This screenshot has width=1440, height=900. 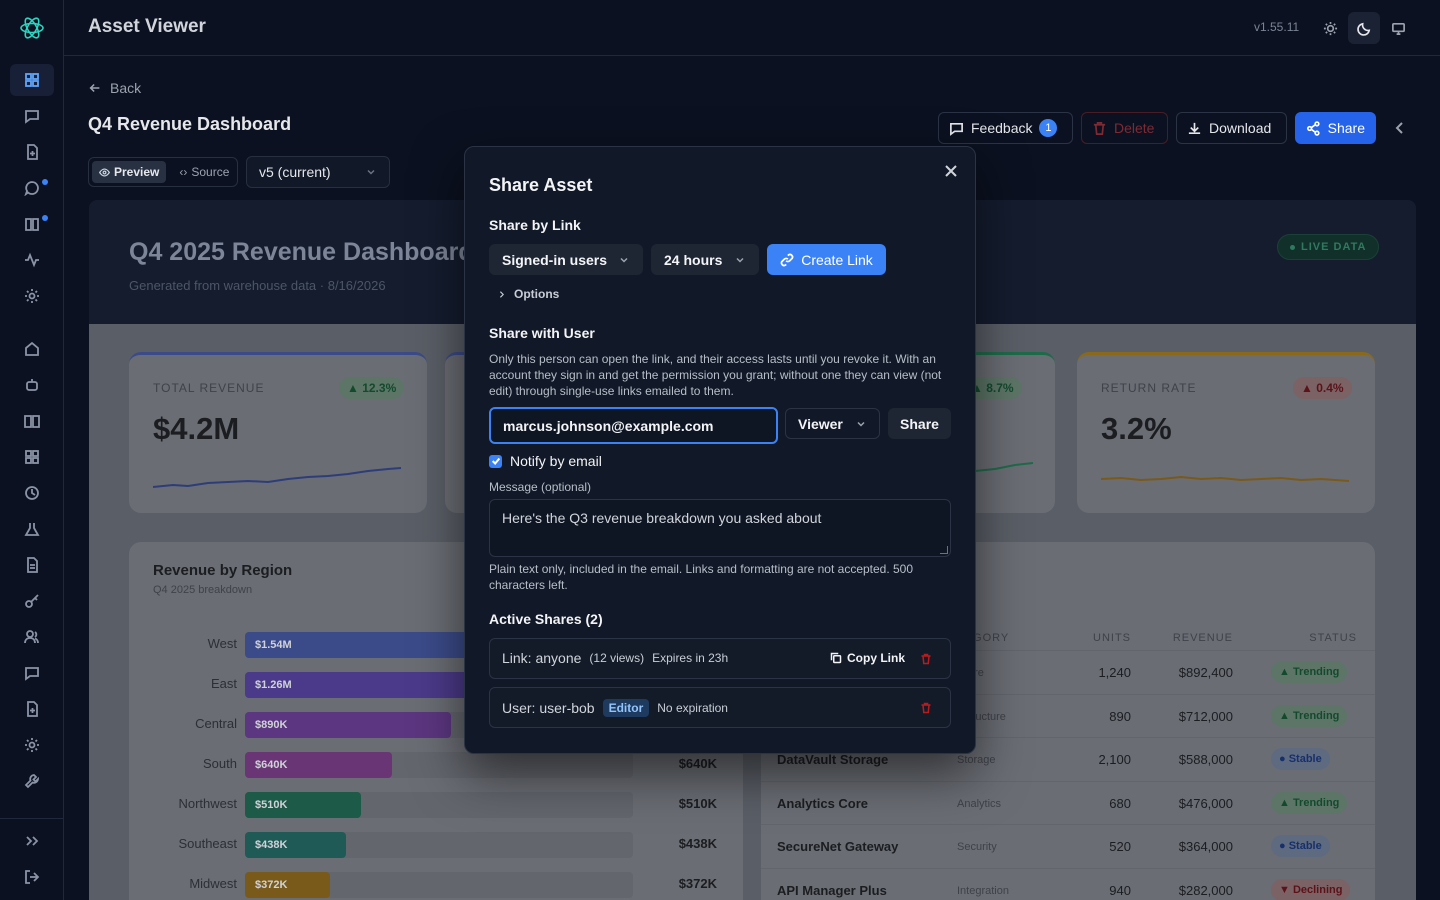 What do you see at coordinates (944, 550) in the screenshot?
I see `resize-handle` at bounding box center [944, 550].